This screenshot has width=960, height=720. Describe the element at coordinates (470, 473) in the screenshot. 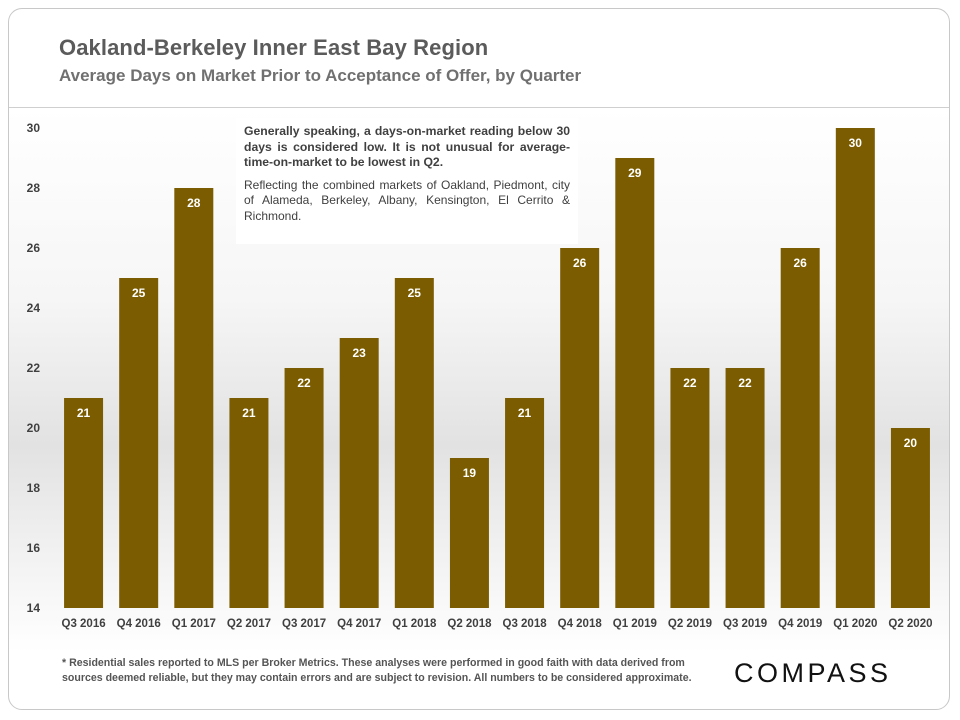

I see `bar-value-label: 19` at that location.